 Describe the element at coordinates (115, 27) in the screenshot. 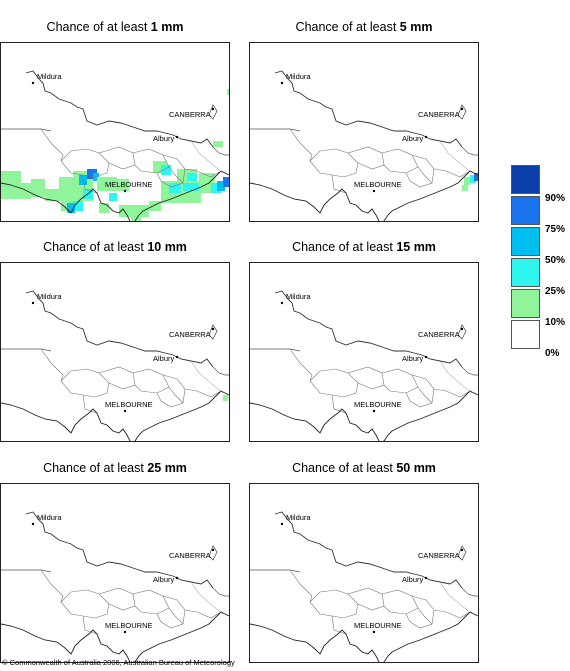

I see `panel-title: Chance of at least 1 mm` at that location.